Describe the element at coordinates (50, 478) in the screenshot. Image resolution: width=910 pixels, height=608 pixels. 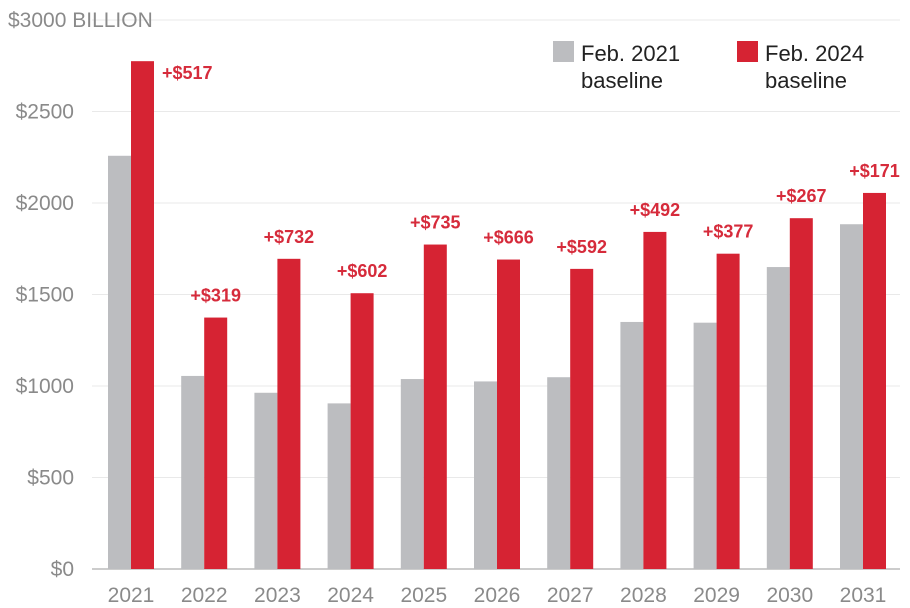
I see `y-tick-label: $500` at that location.